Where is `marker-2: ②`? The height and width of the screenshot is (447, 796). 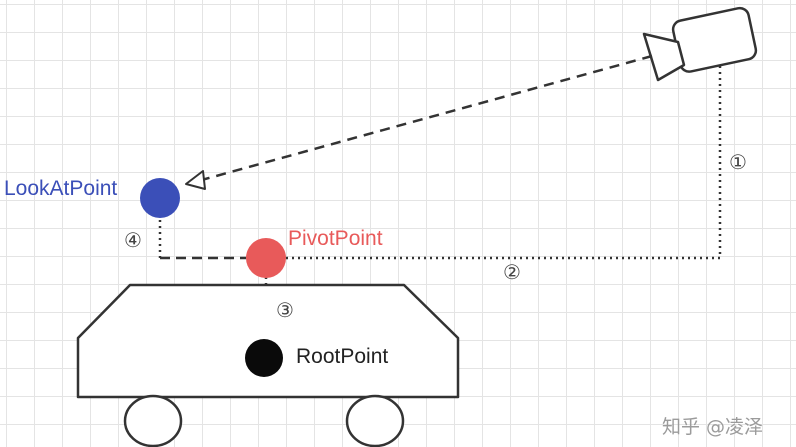
marker-2: ② is located at coordinates (512, 272).